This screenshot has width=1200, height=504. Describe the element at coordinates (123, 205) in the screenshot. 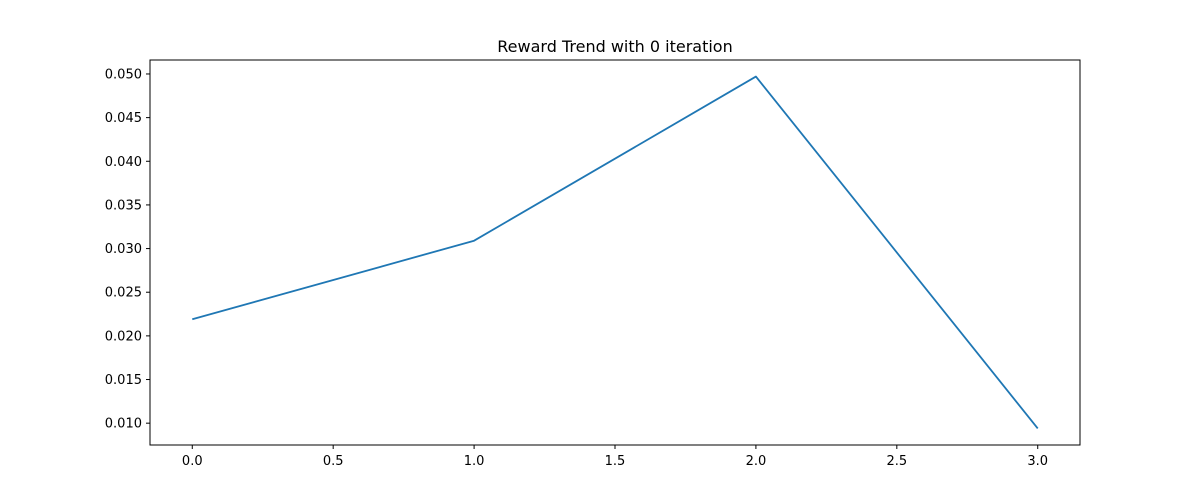

I see `y-tick-label: 0.035` at that location.